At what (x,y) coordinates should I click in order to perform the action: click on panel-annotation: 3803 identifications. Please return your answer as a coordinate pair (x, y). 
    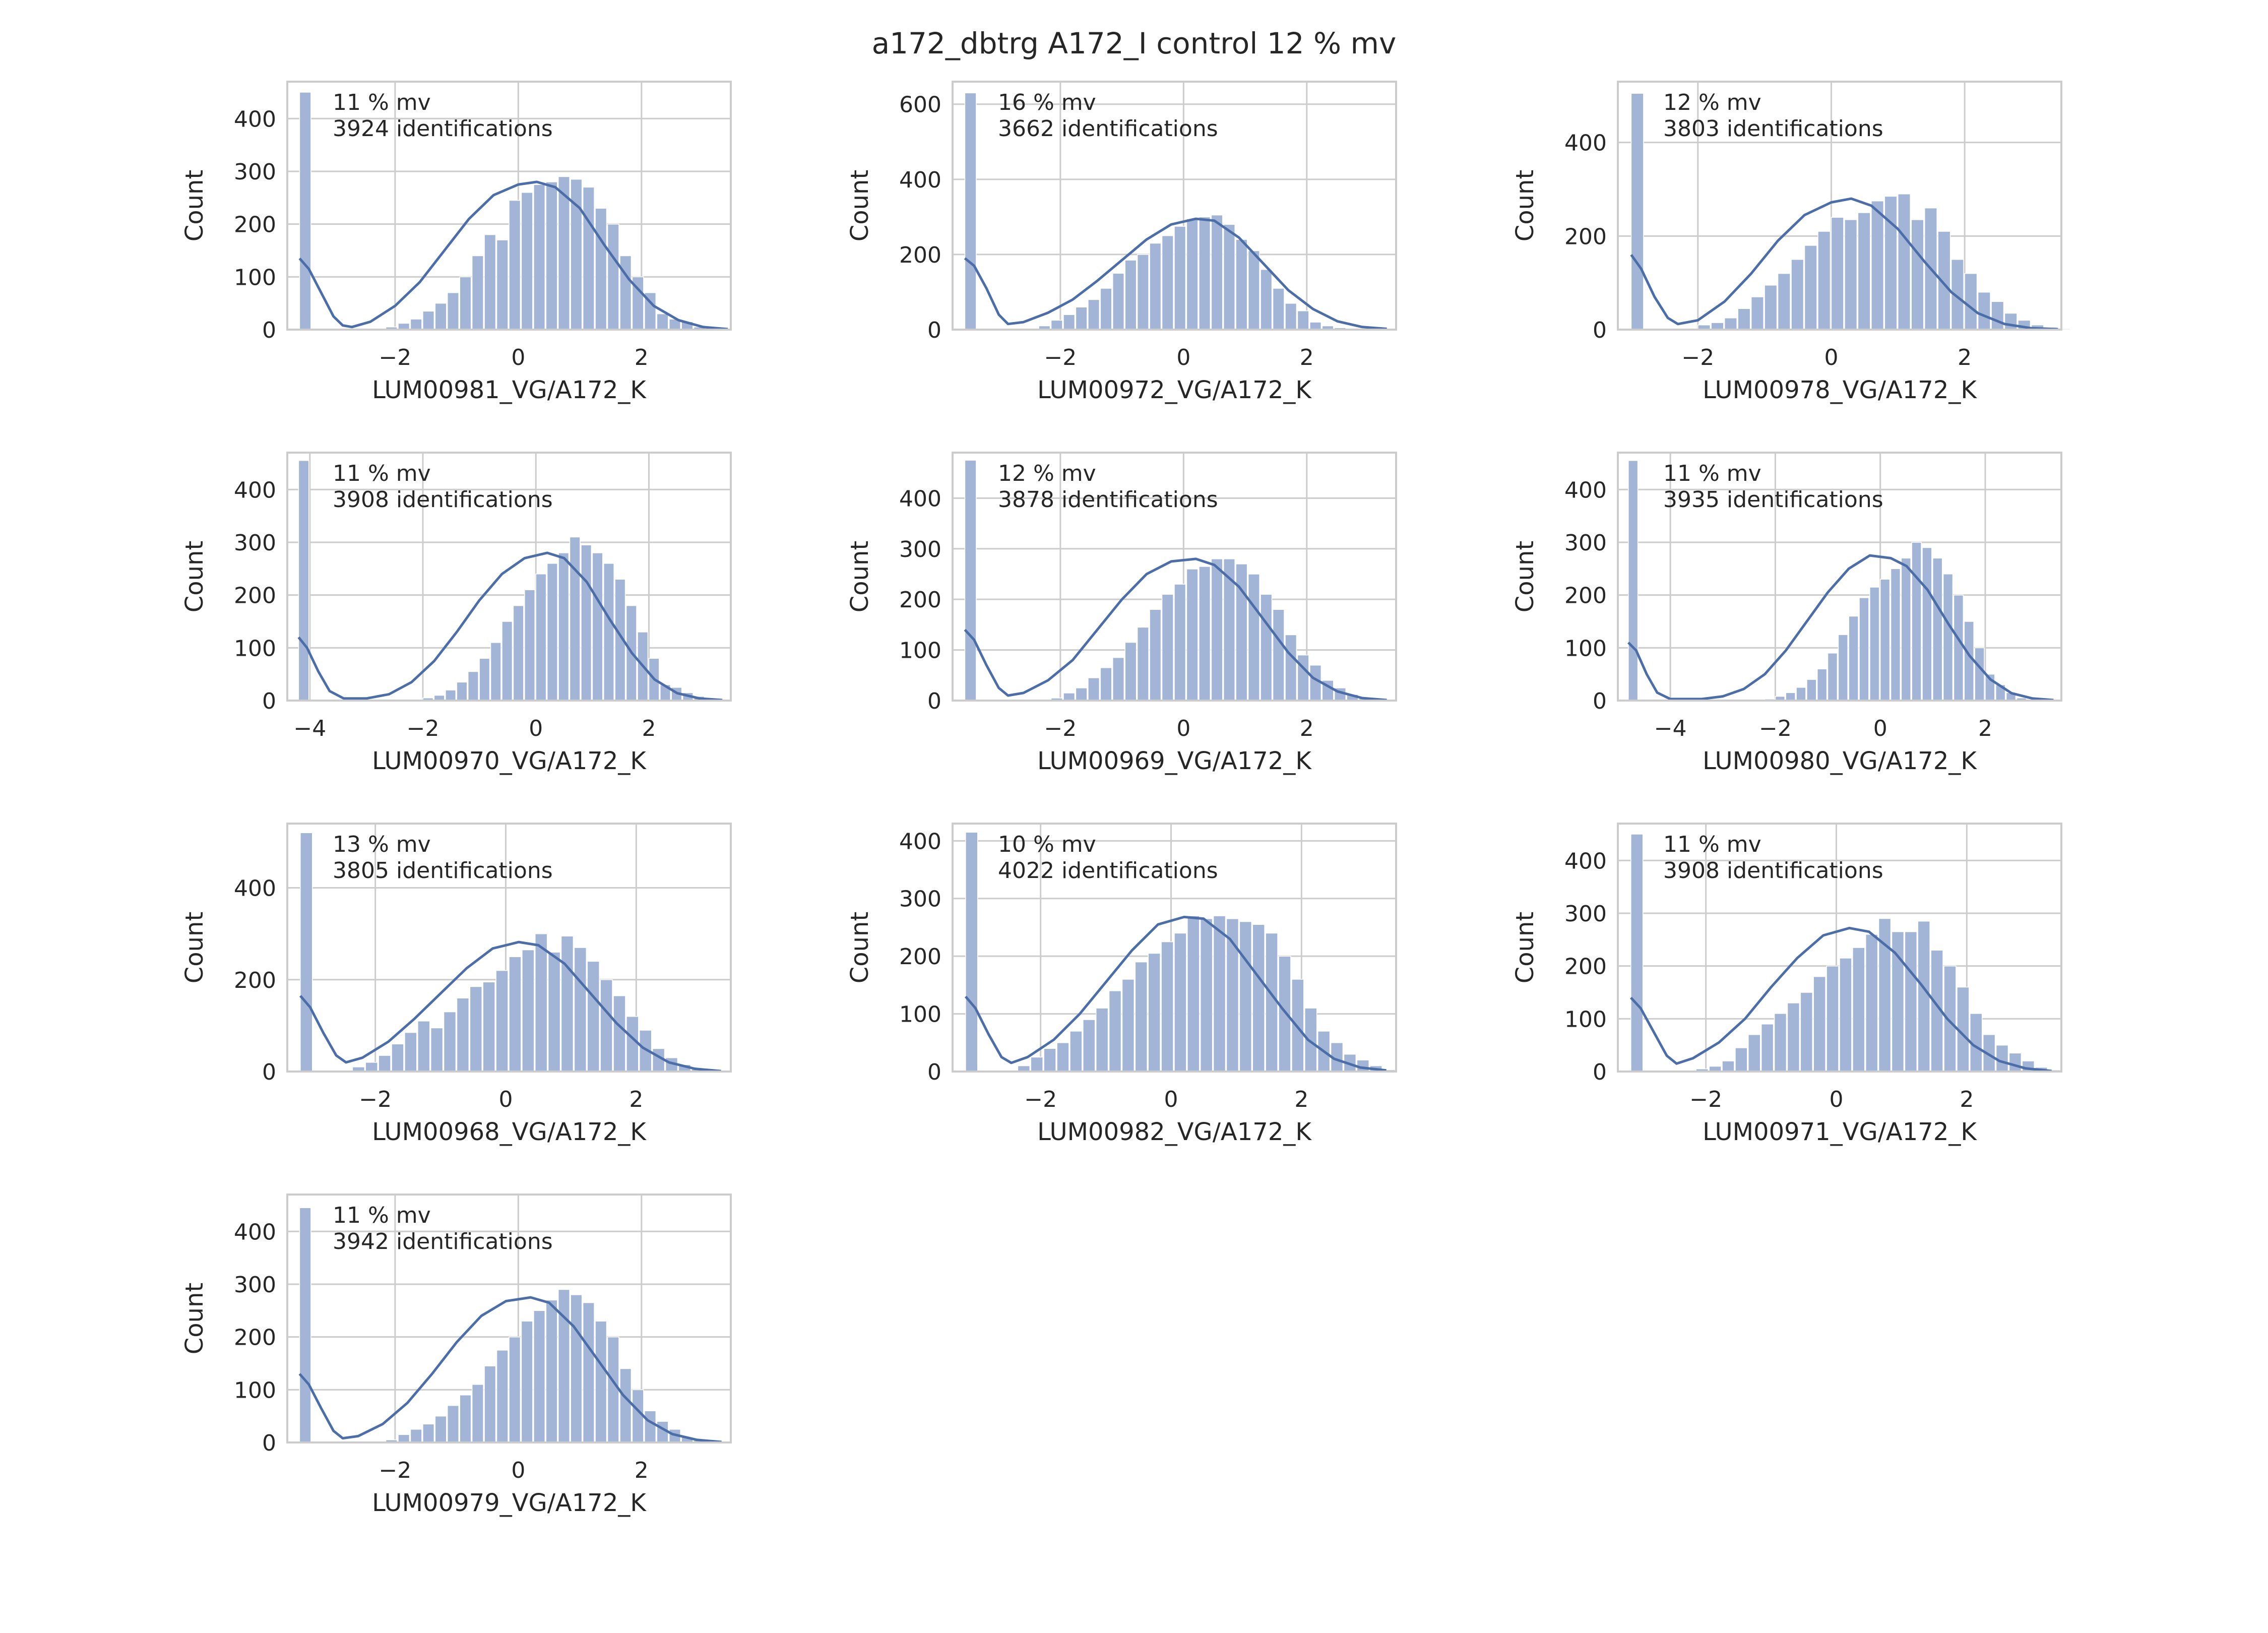
    Looking at the image, I should click on (1773, 129).